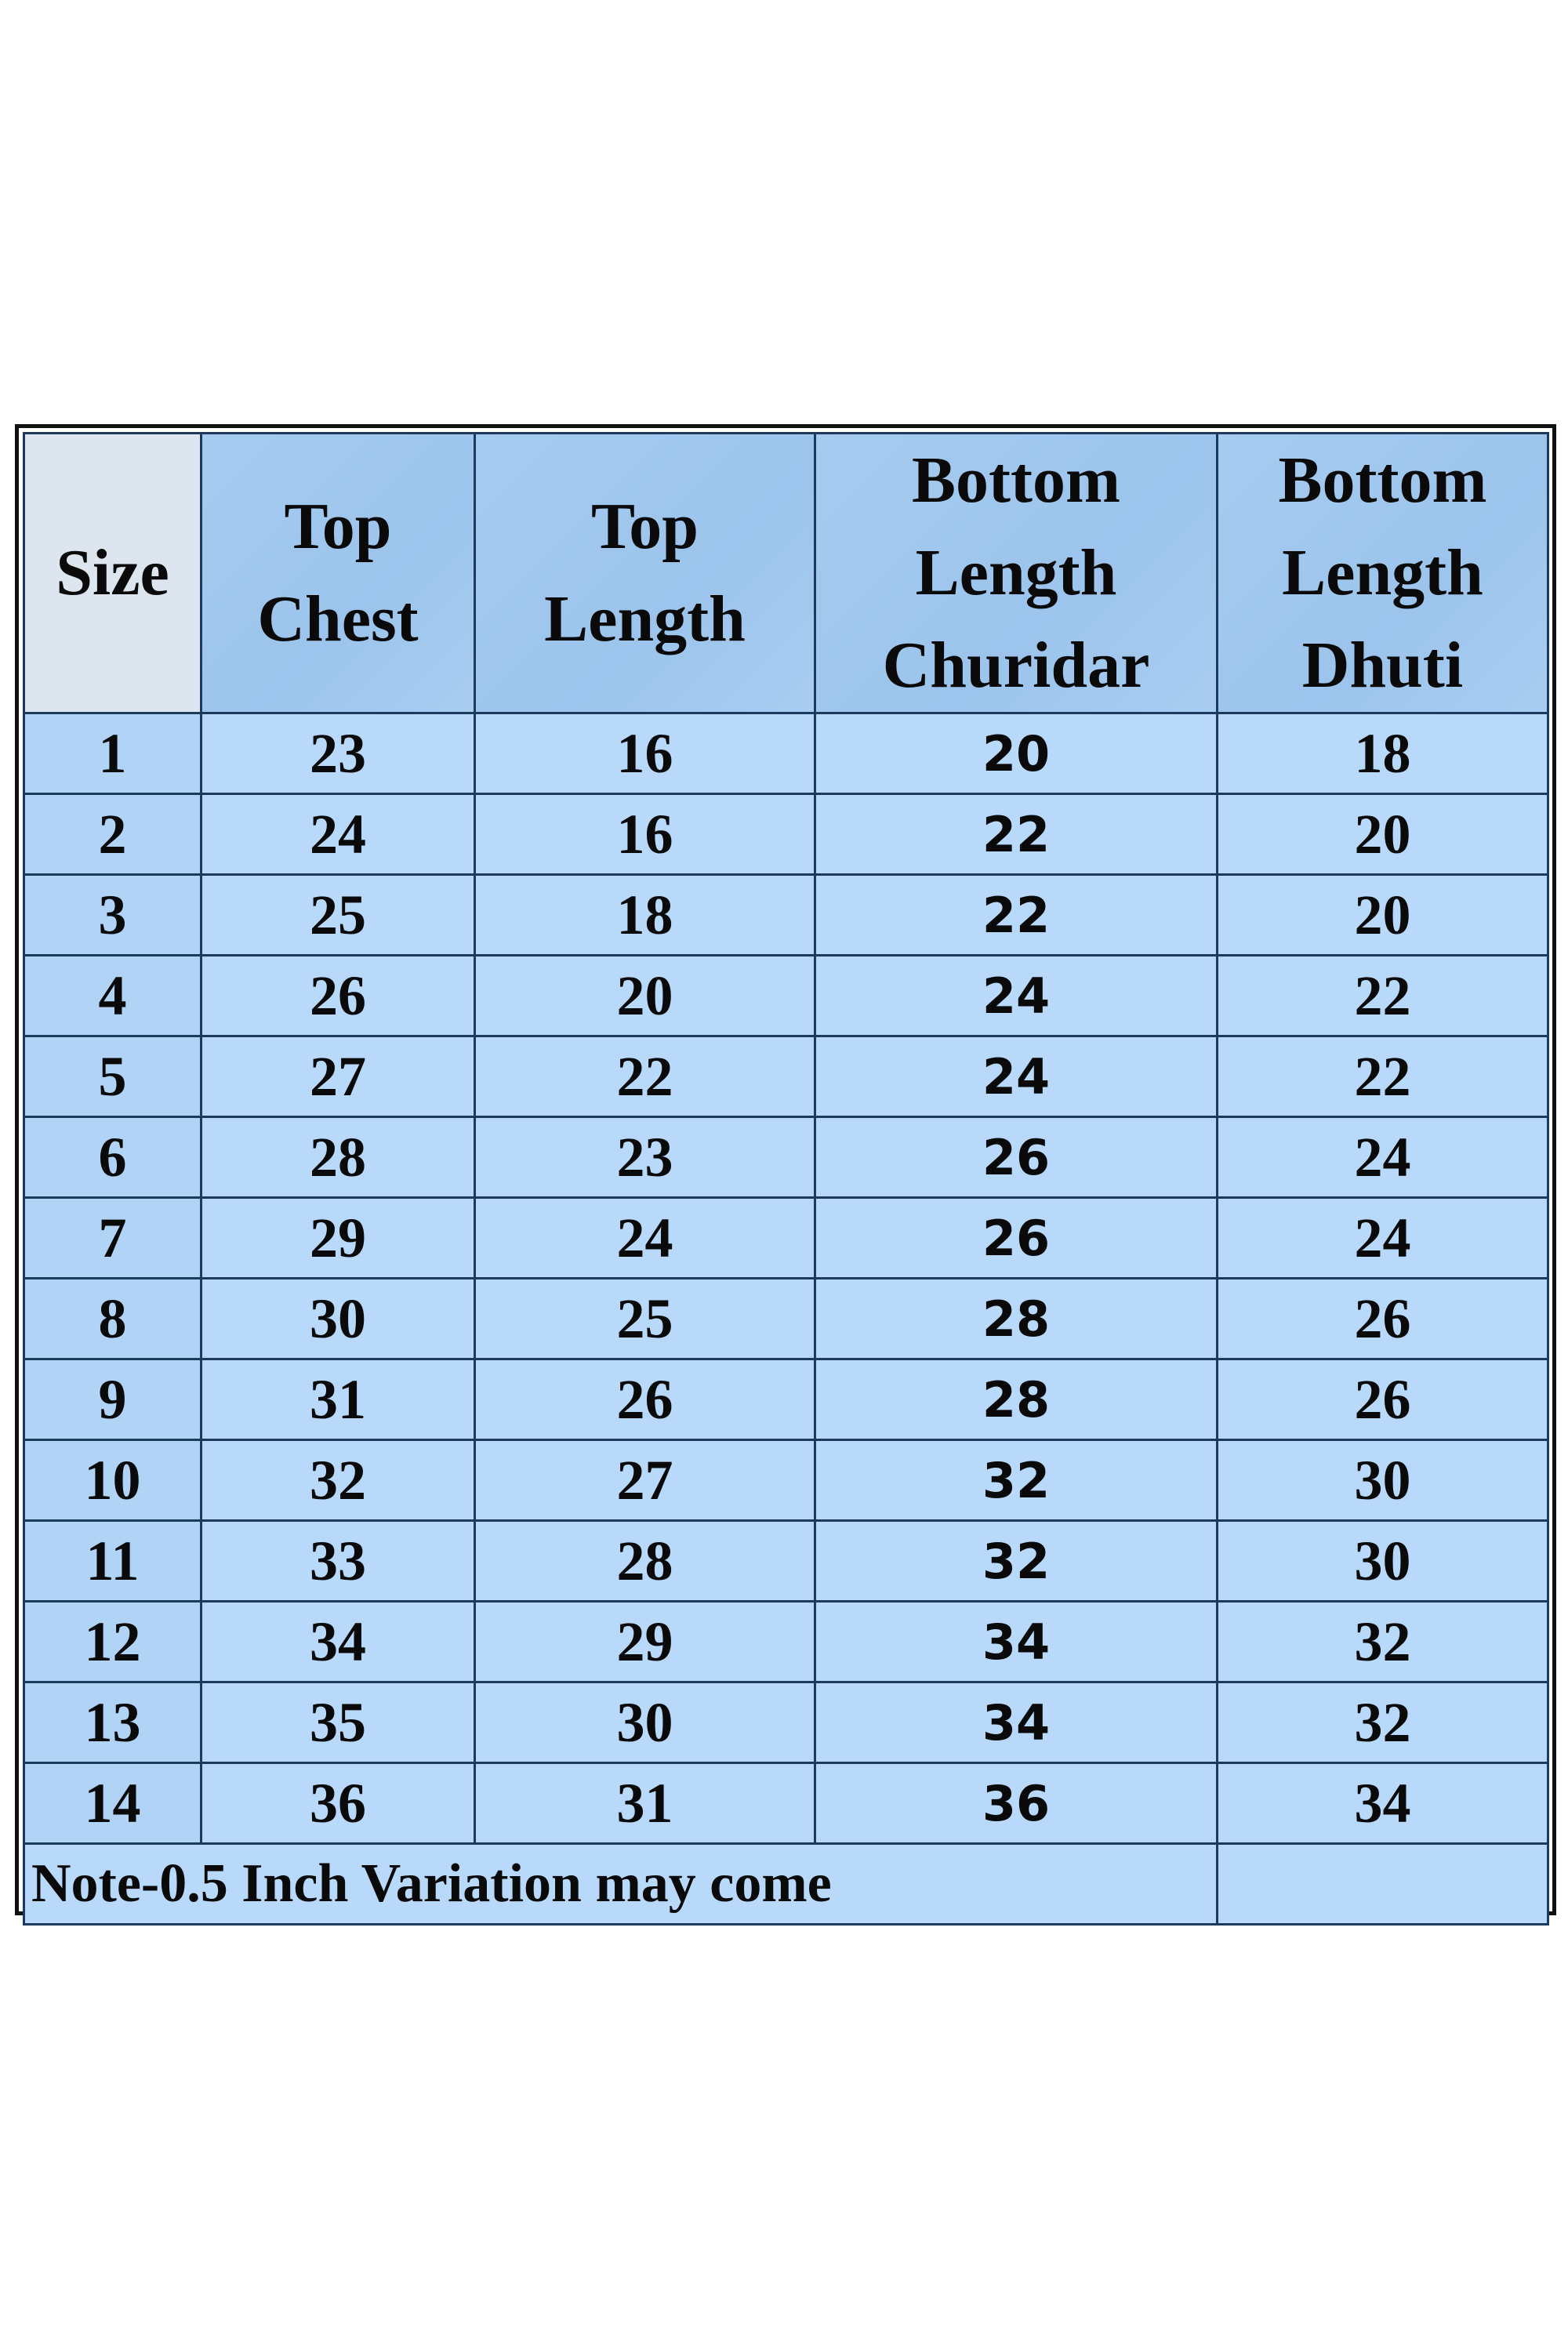  What do you see at coordinates (645, 1641) in the screenshot?
I see `cell-top-length: 29` at bounding box center [645, 1641].